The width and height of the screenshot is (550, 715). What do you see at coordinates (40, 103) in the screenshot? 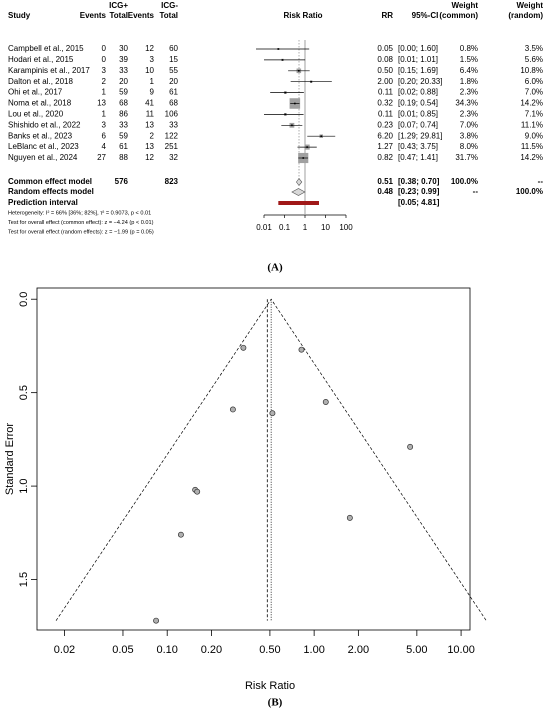
I see `study-name: Noma et al., 2018` at bounding box center [40, 103].